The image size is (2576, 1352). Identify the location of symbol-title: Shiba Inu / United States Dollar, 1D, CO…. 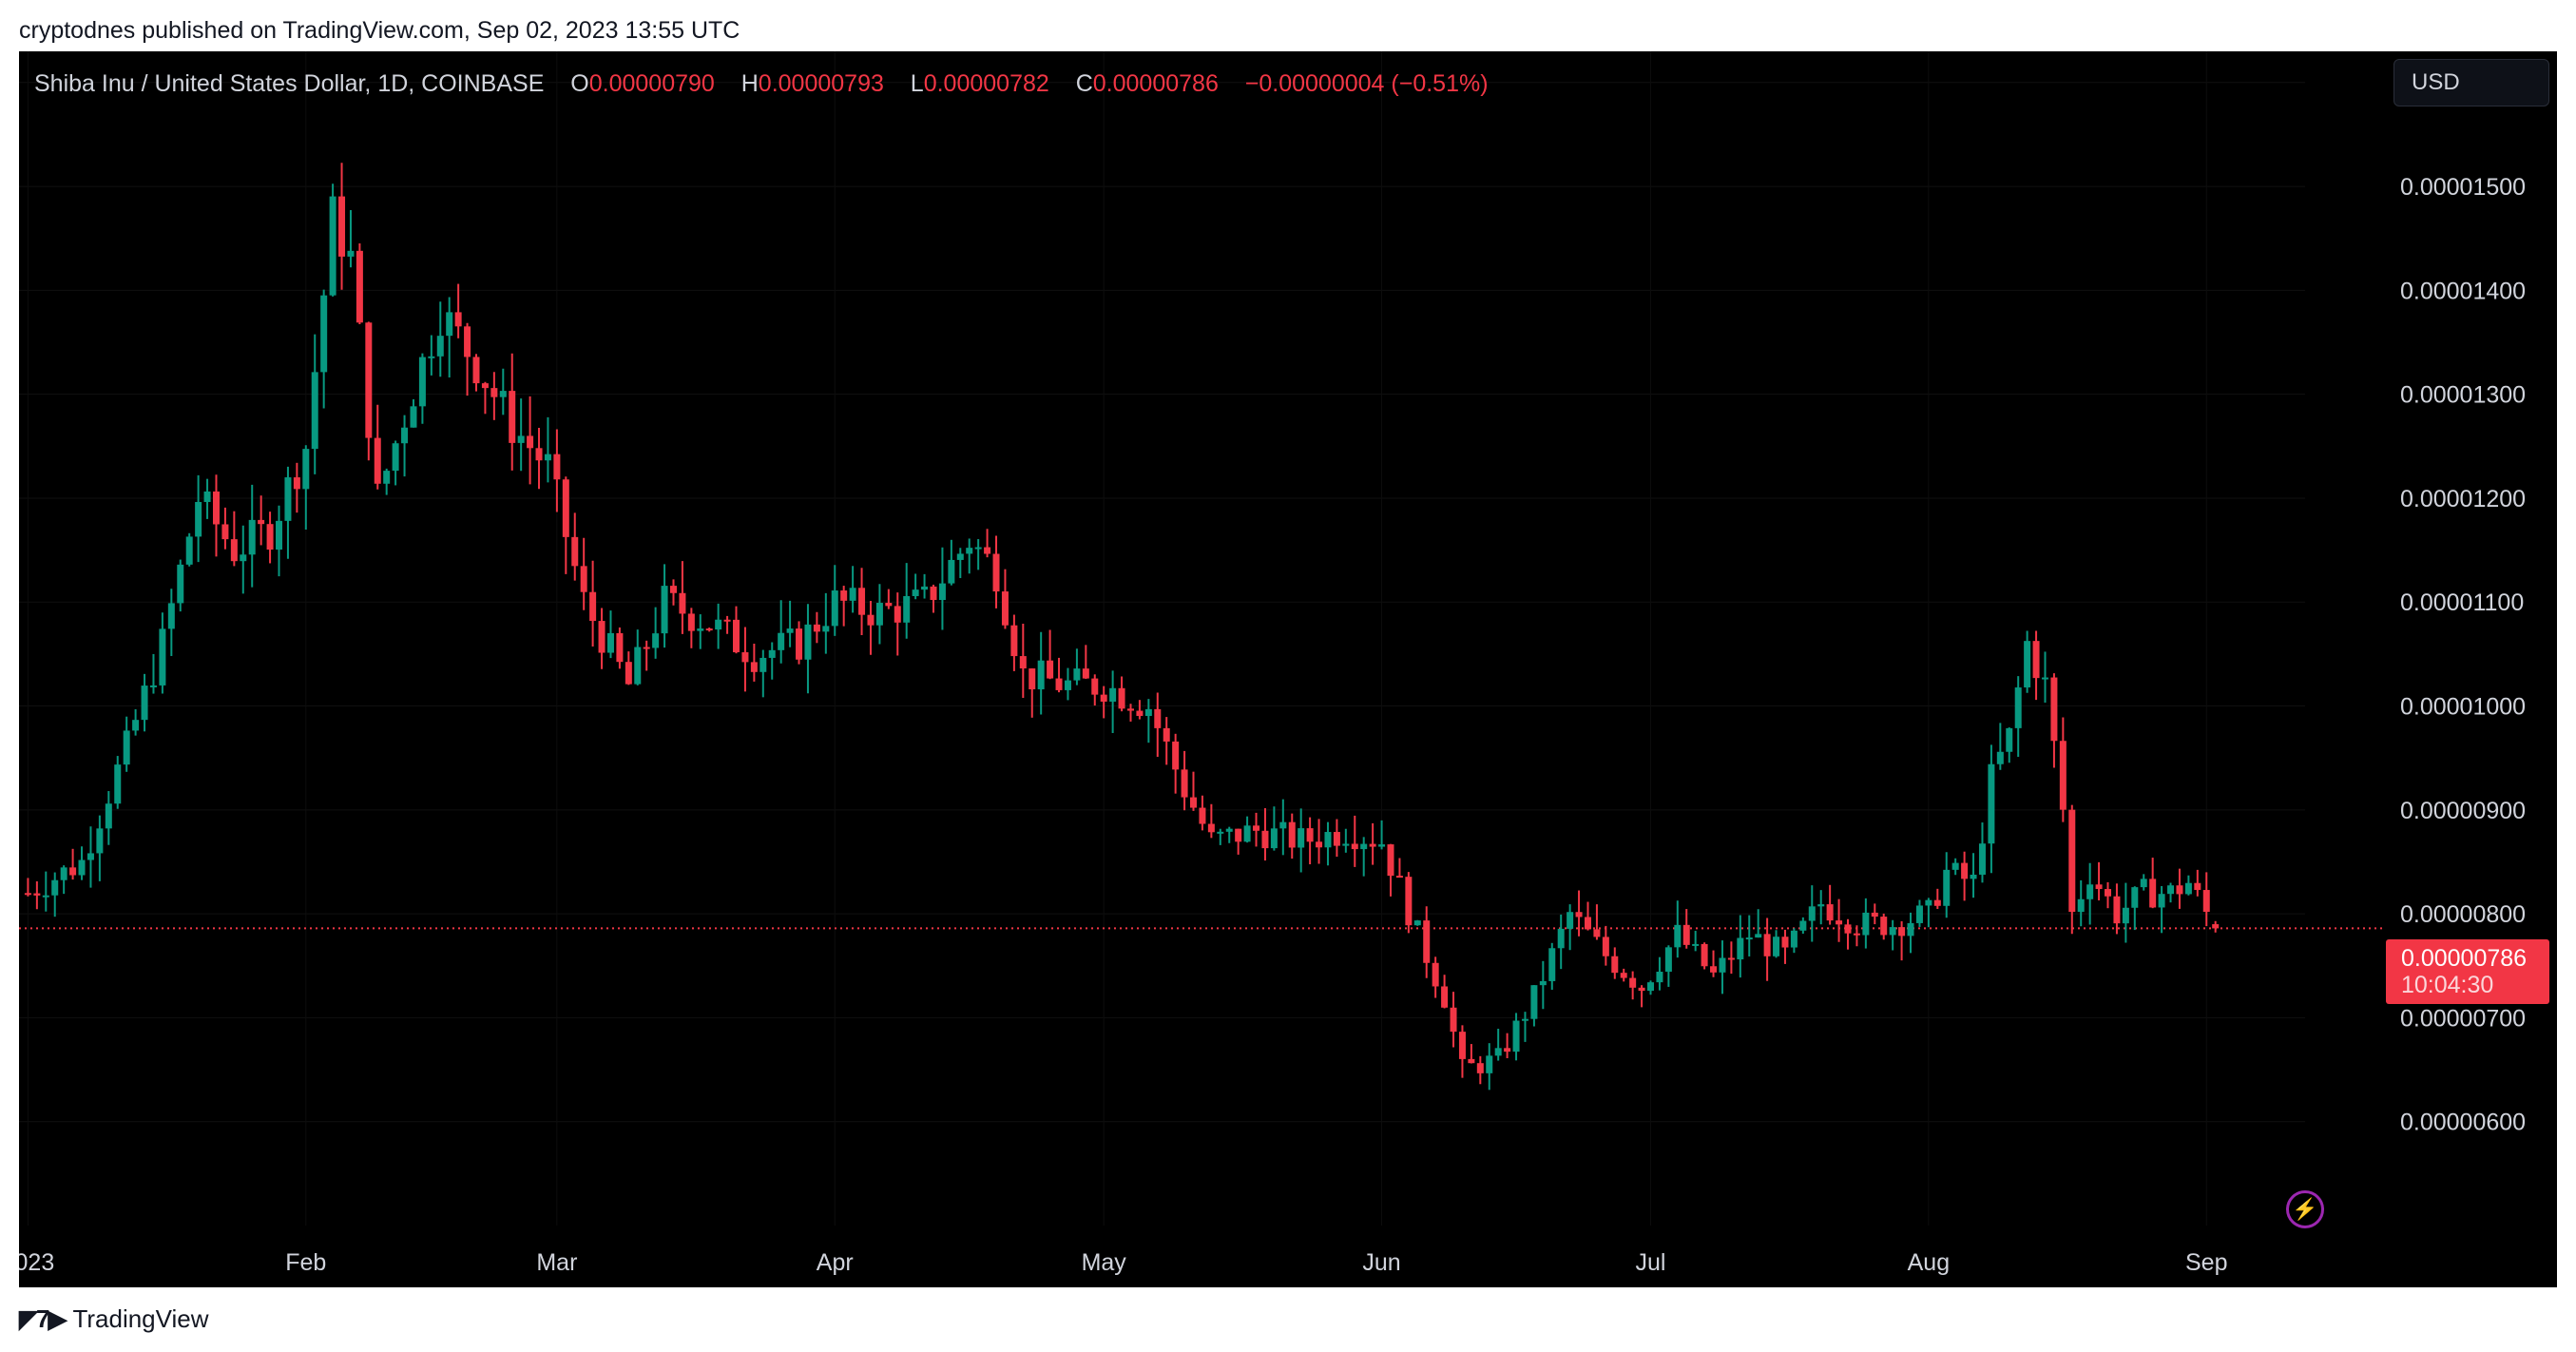
(289, 83).